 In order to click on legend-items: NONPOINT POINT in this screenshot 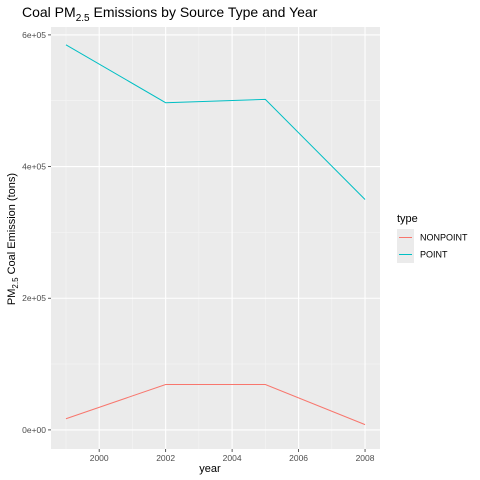, I will do `click(432, 246)`.